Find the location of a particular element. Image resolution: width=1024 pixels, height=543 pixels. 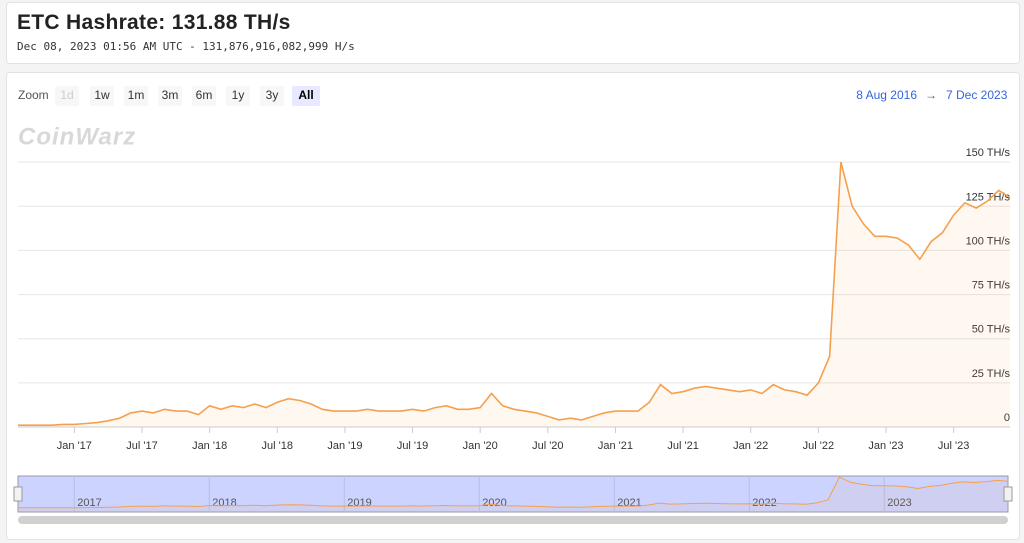

zoom-button-label: 1m is located at coordinates (136, 95).